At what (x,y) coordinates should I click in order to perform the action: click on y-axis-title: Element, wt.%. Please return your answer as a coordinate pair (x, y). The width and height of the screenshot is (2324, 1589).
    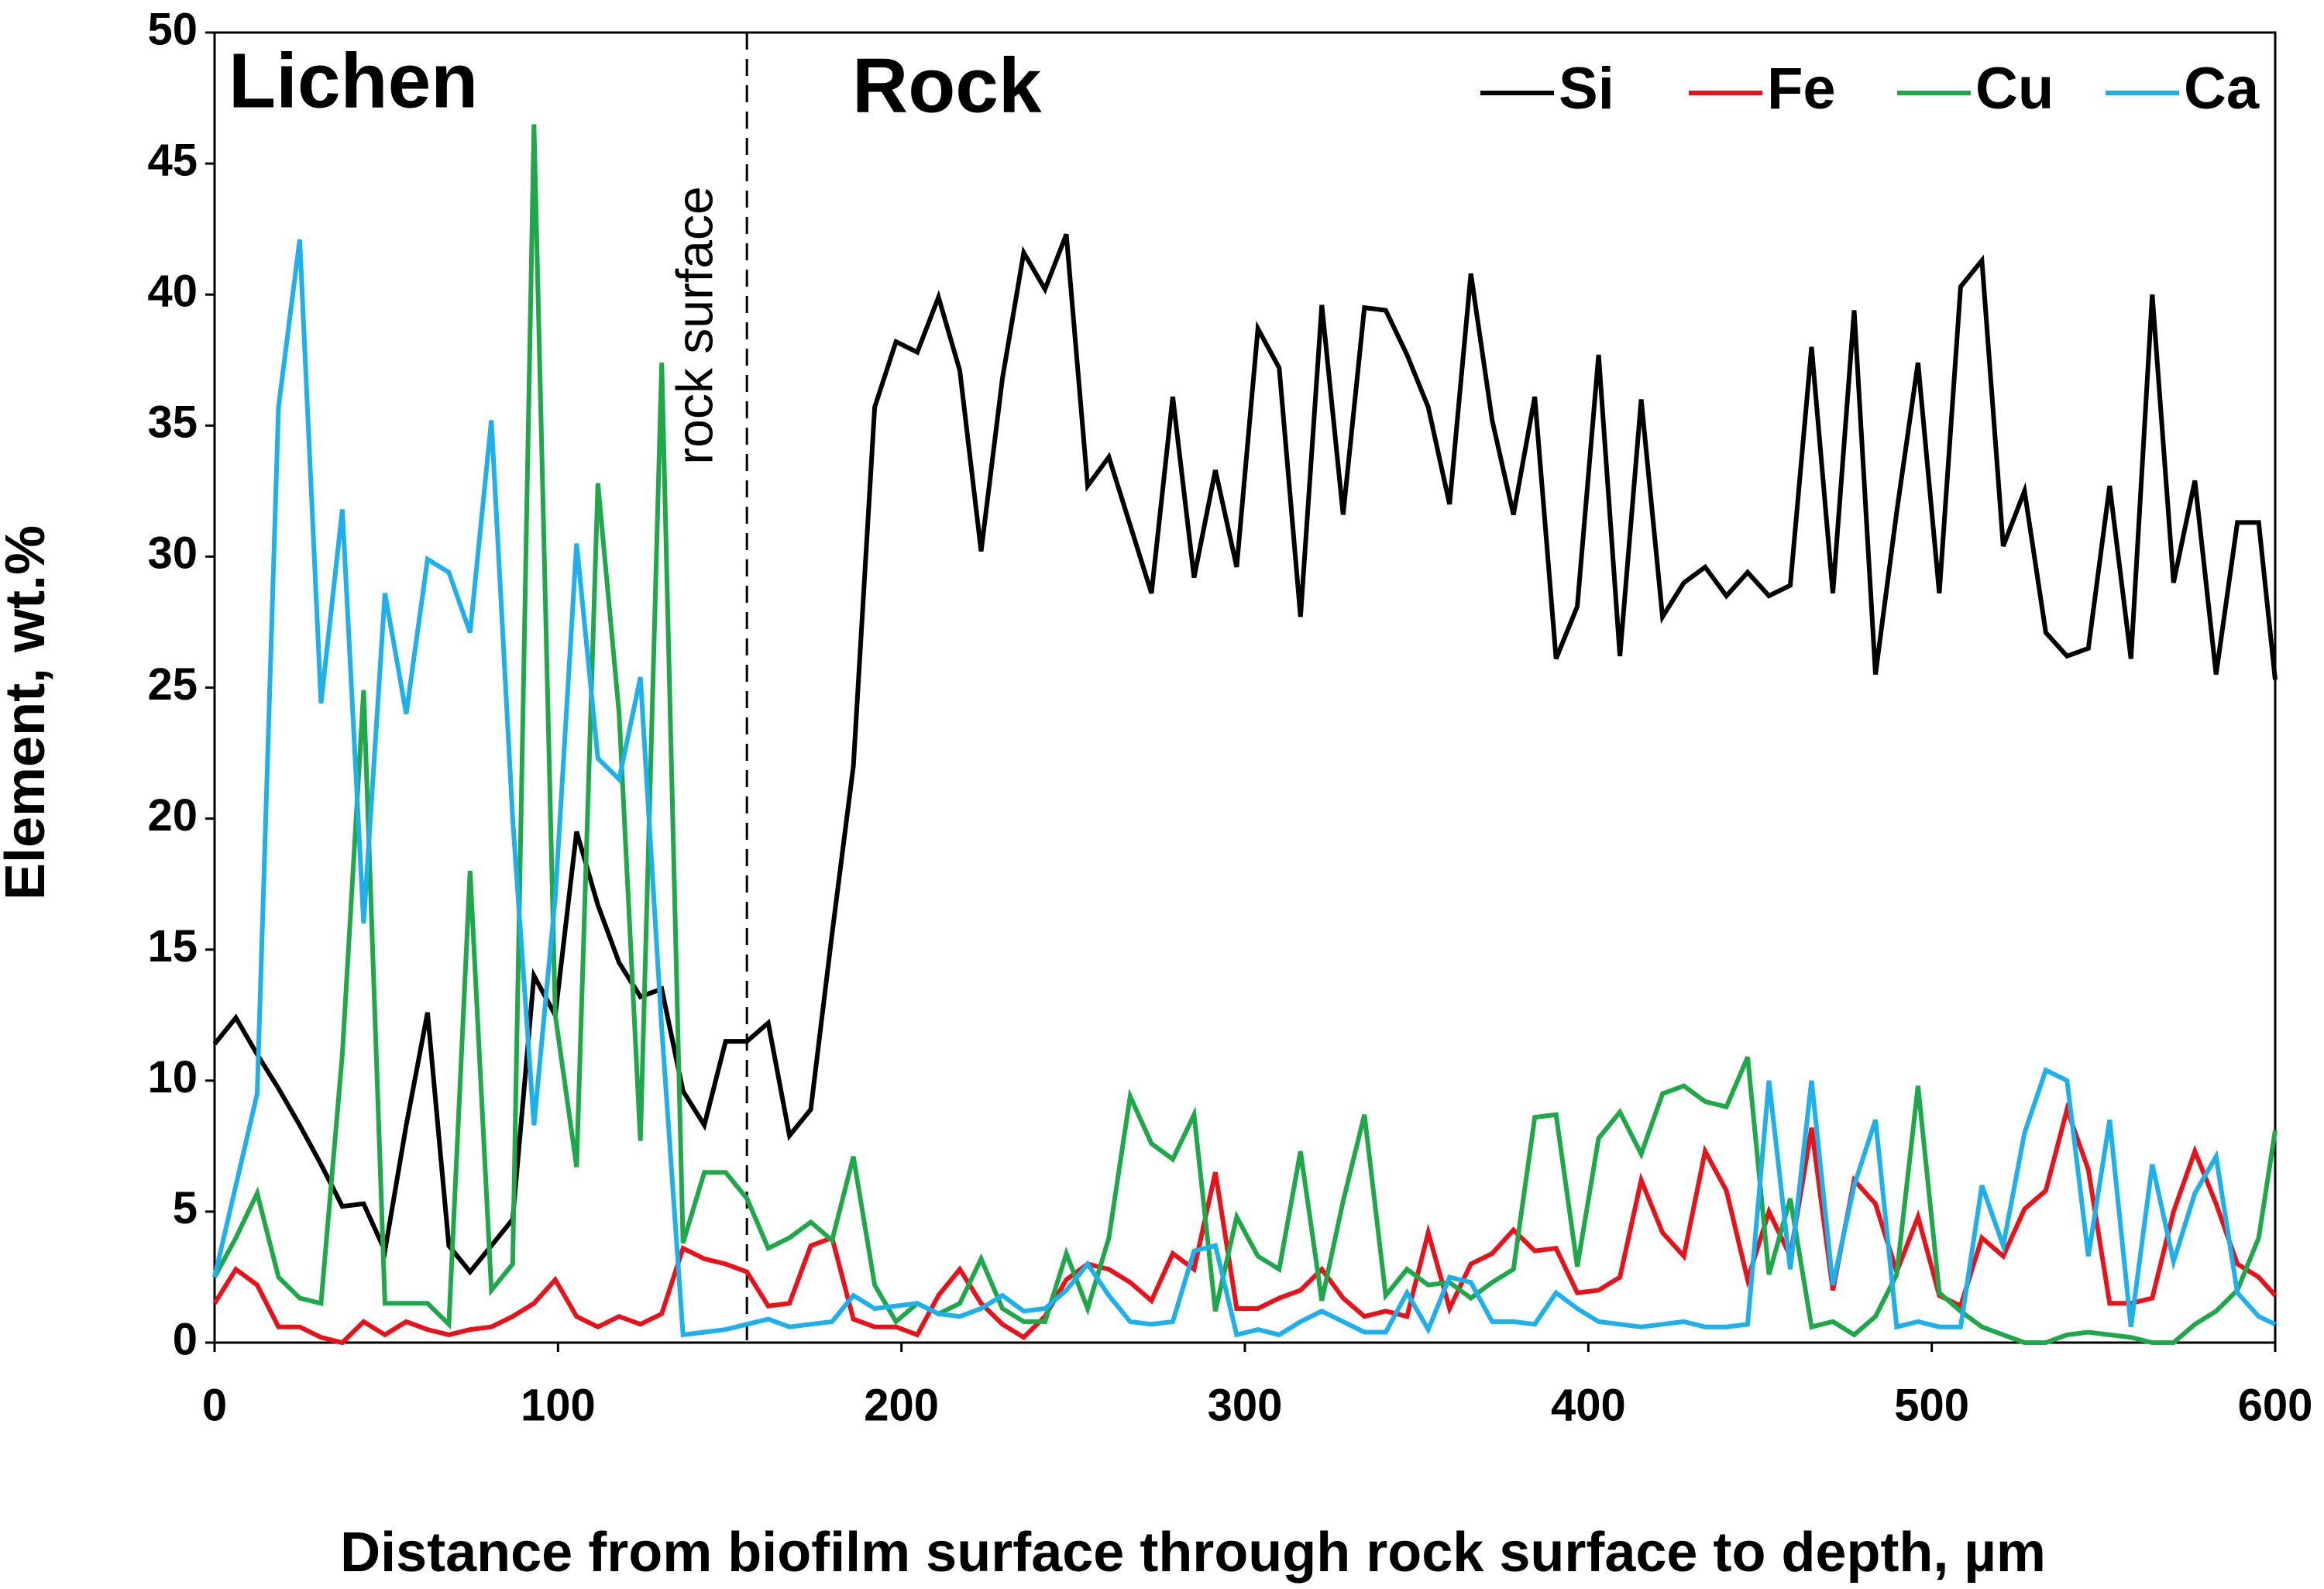
    Looking at the image, I should click on (28, 712).